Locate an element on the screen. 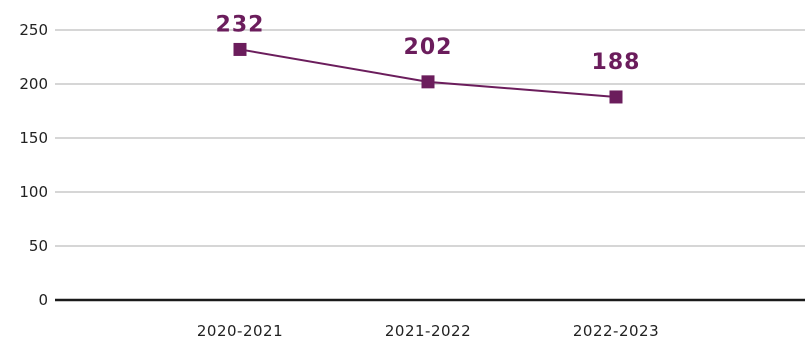  series-points is located at coordinates (428, 73).